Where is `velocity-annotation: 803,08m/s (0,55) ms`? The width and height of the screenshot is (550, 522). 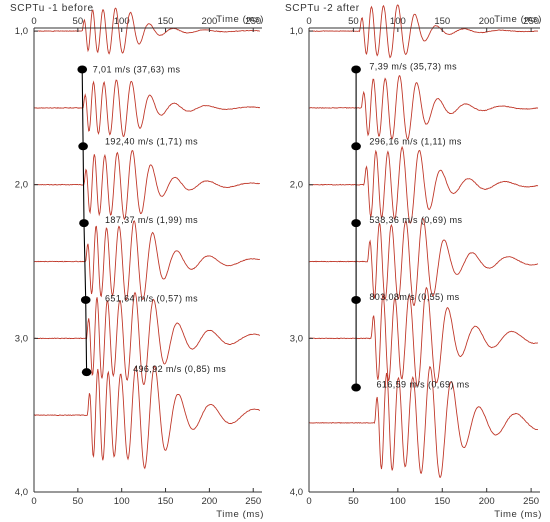
velocity-annotation: 803,08m/s (0,55) ms is located at coordinates (414, 297).